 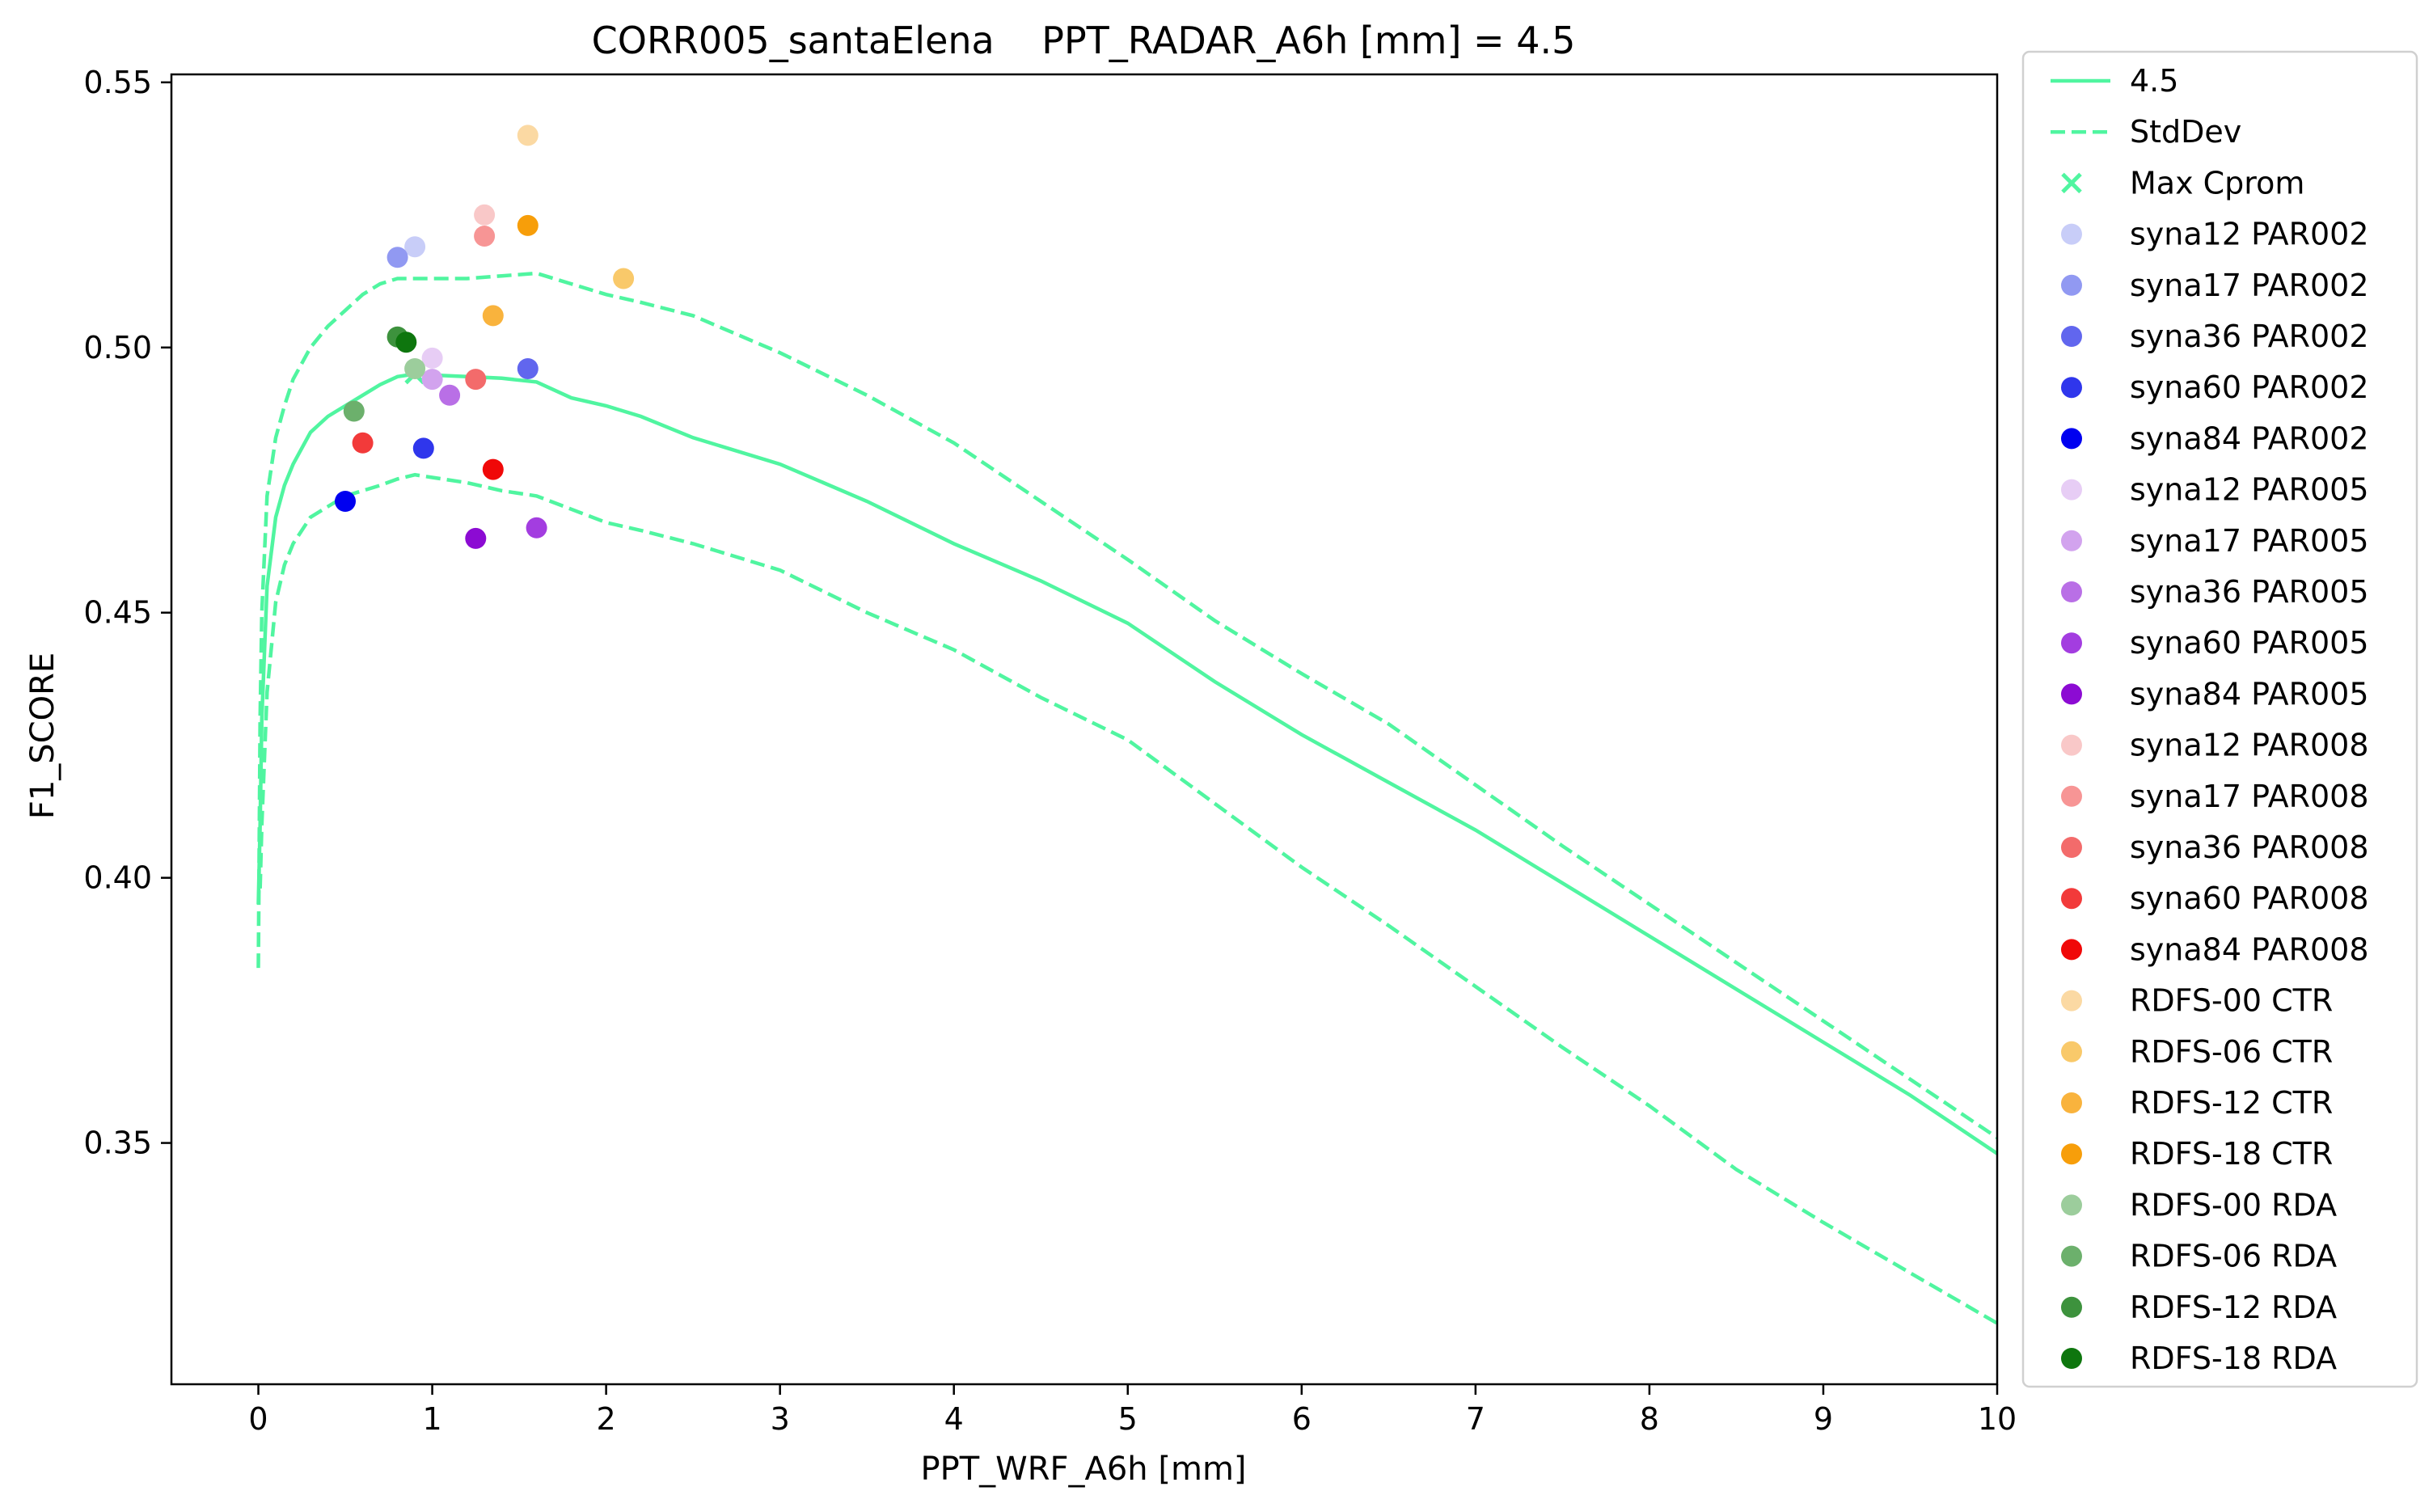 I want to click on legend-item: RDFS-12 CTR, so click(x=2197, y=1103).